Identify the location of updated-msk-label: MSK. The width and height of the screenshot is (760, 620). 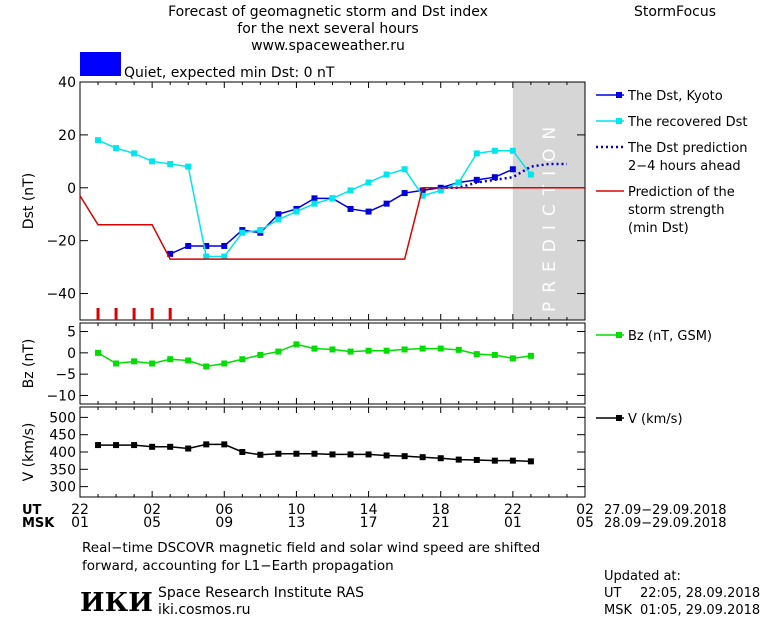
(618, 610).